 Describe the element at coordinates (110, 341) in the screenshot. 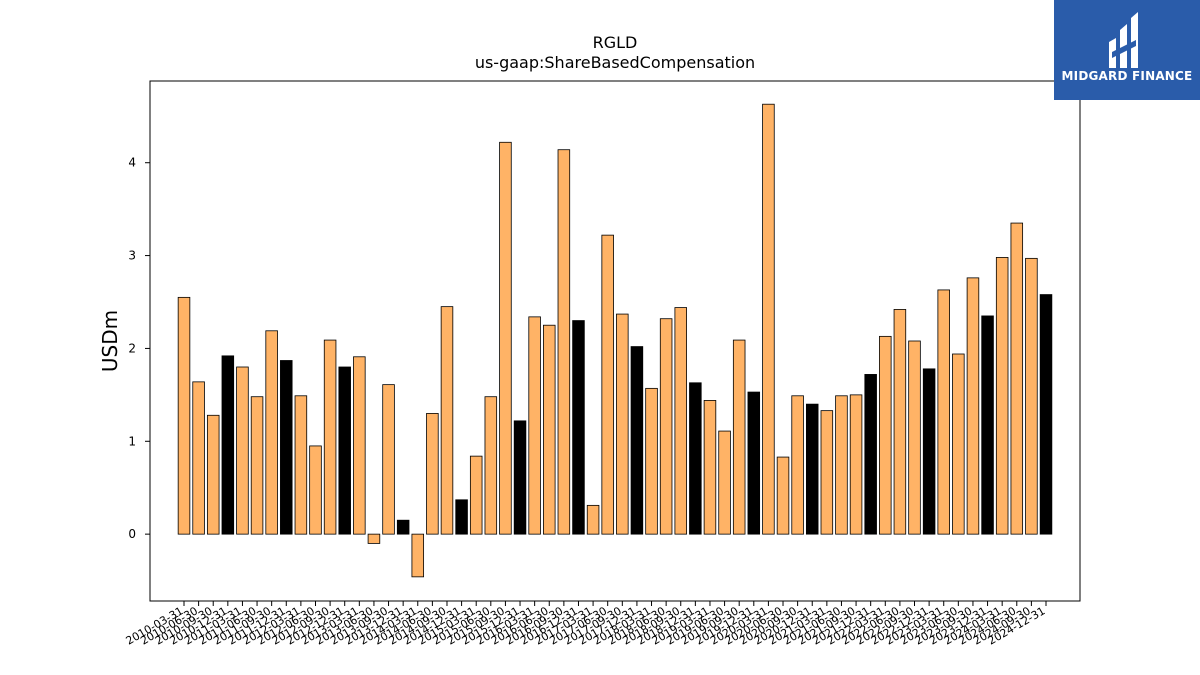

I see `y-axis-label: USDm` at that location.